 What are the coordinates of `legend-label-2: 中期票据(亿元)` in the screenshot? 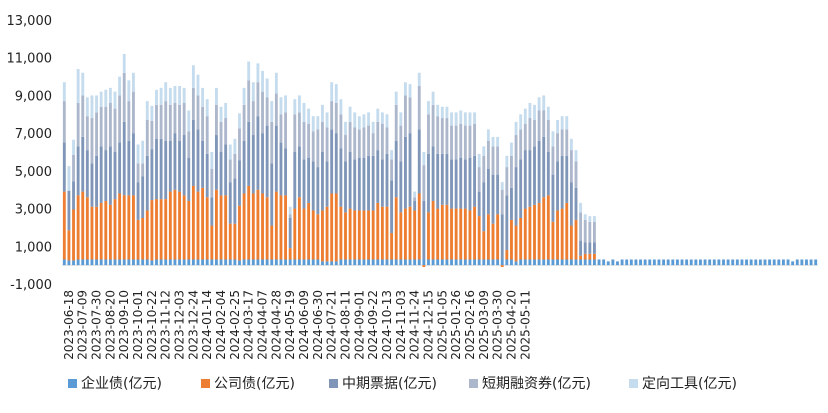 It's located at (389, 384).